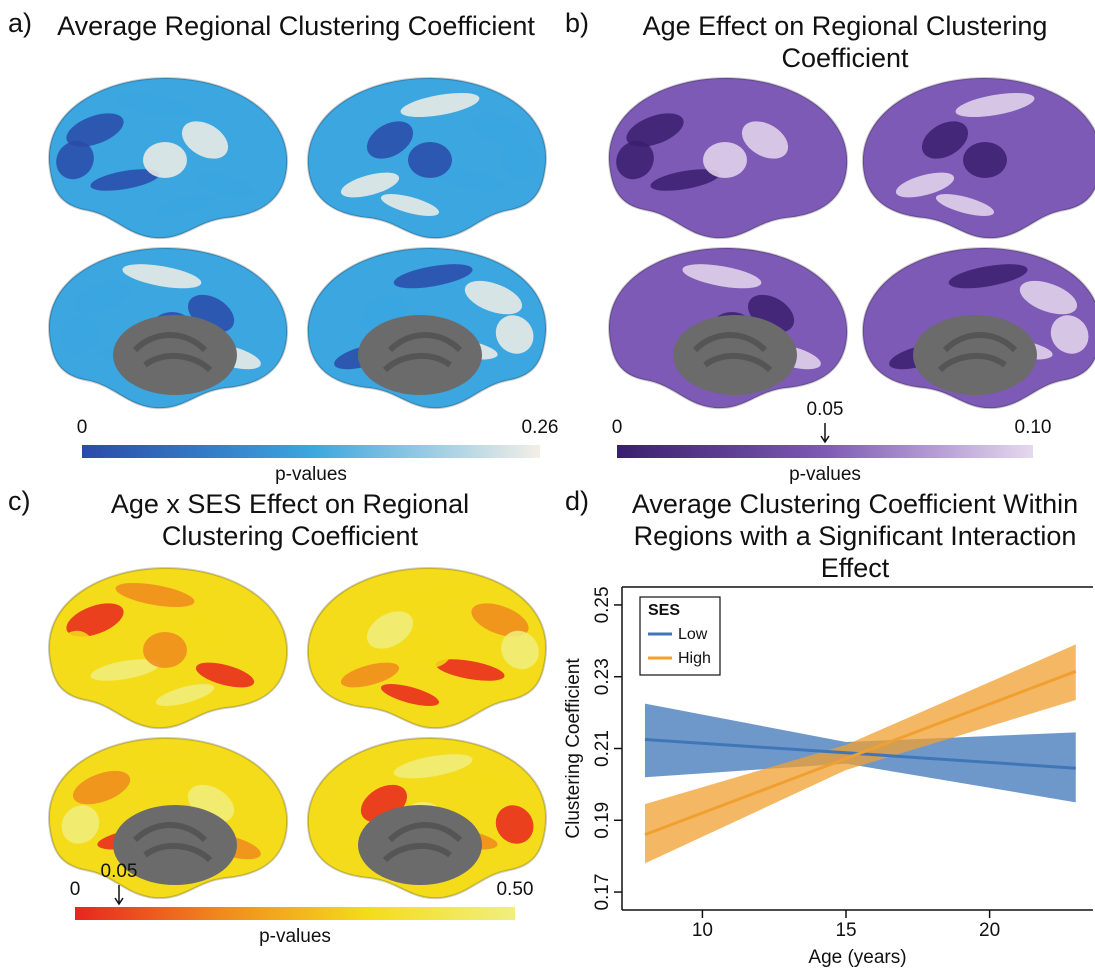 This screenshot has width=1095, height=974. I want to click on colorbar-tick-label: 0.50, so click(515, 889).